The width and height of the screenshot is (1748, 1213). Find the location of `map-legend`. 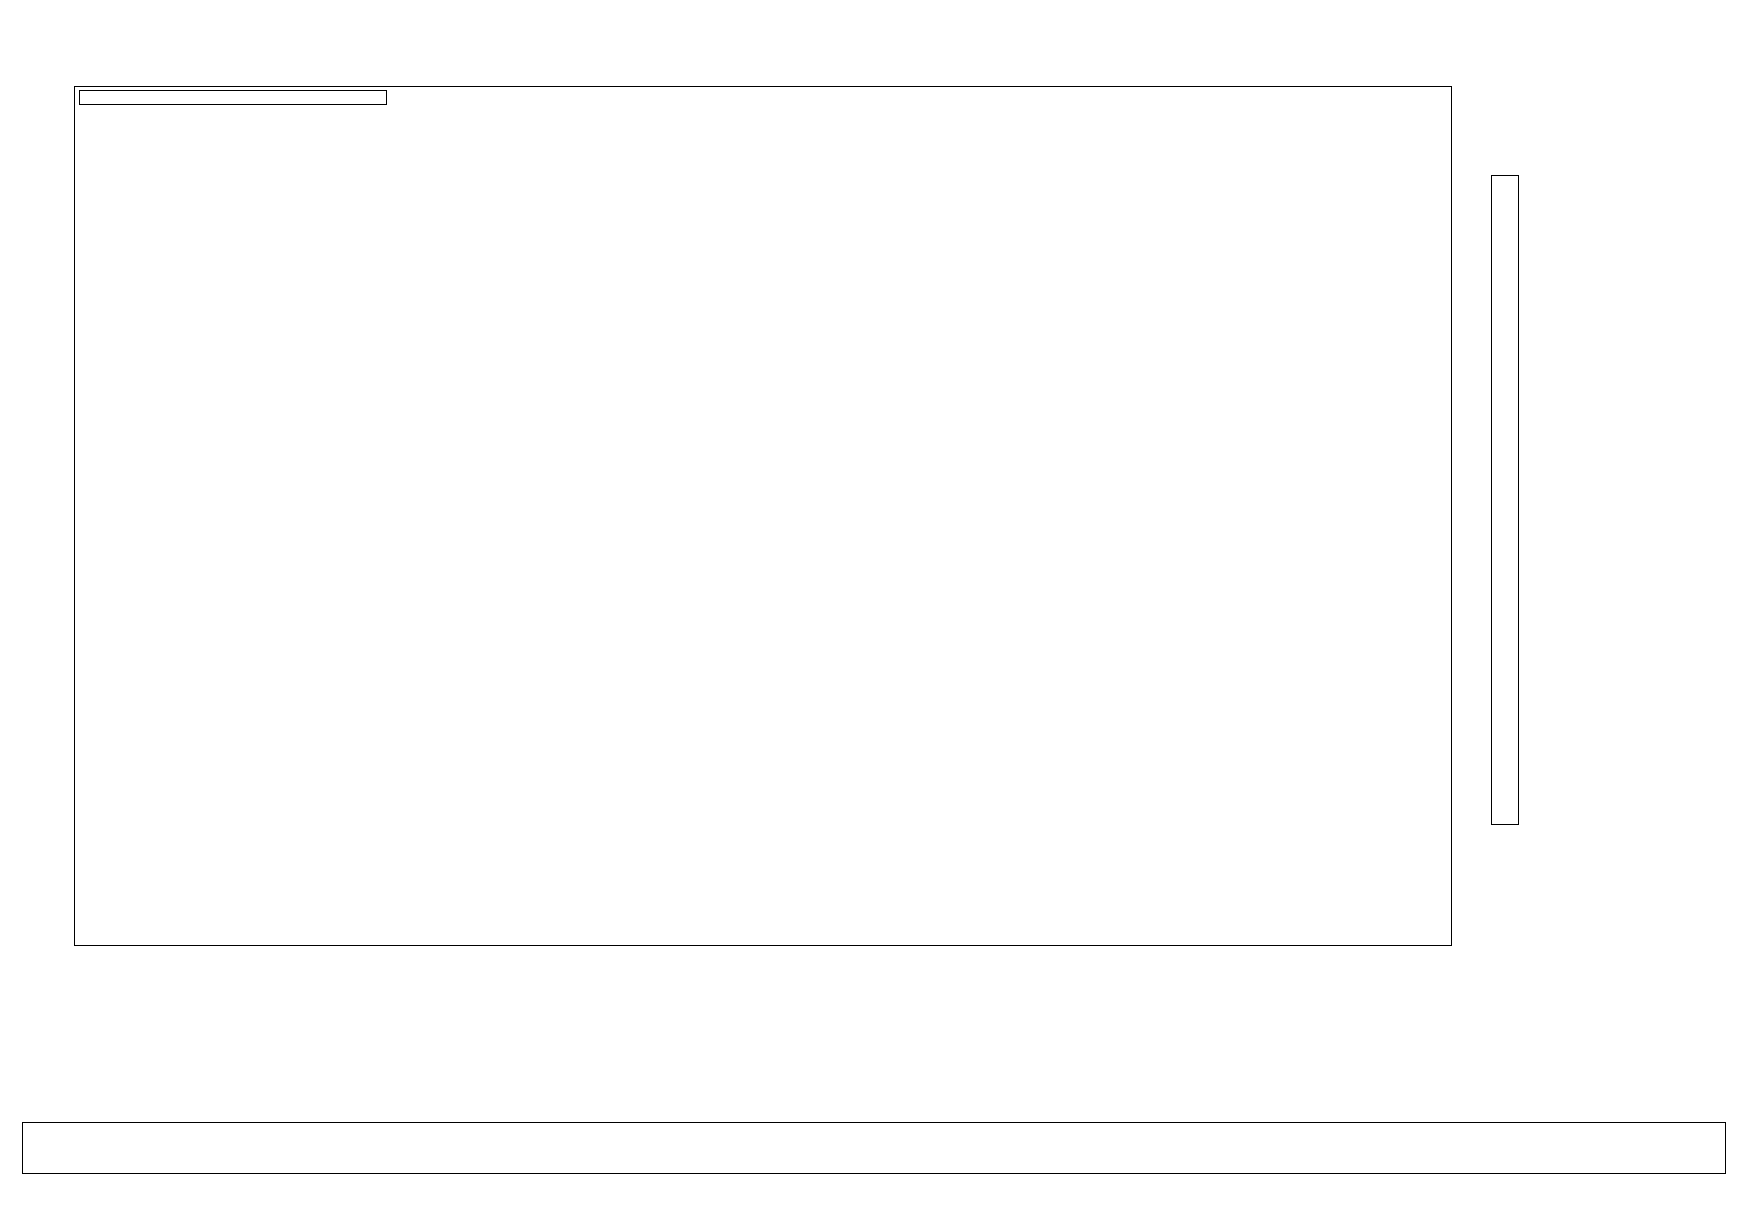

map-legend is located at coordinates (233, 97).